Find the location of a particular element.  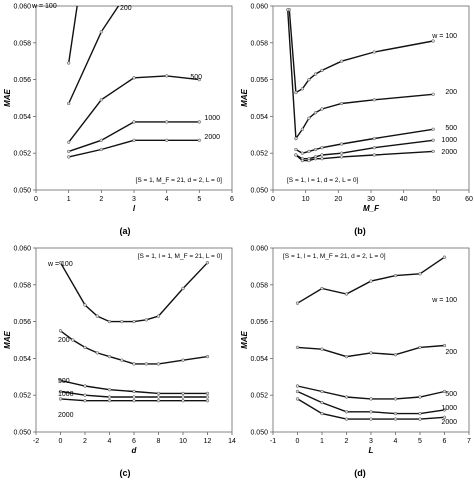

x-tick-label: 4 is located at coordinates (167, 199).